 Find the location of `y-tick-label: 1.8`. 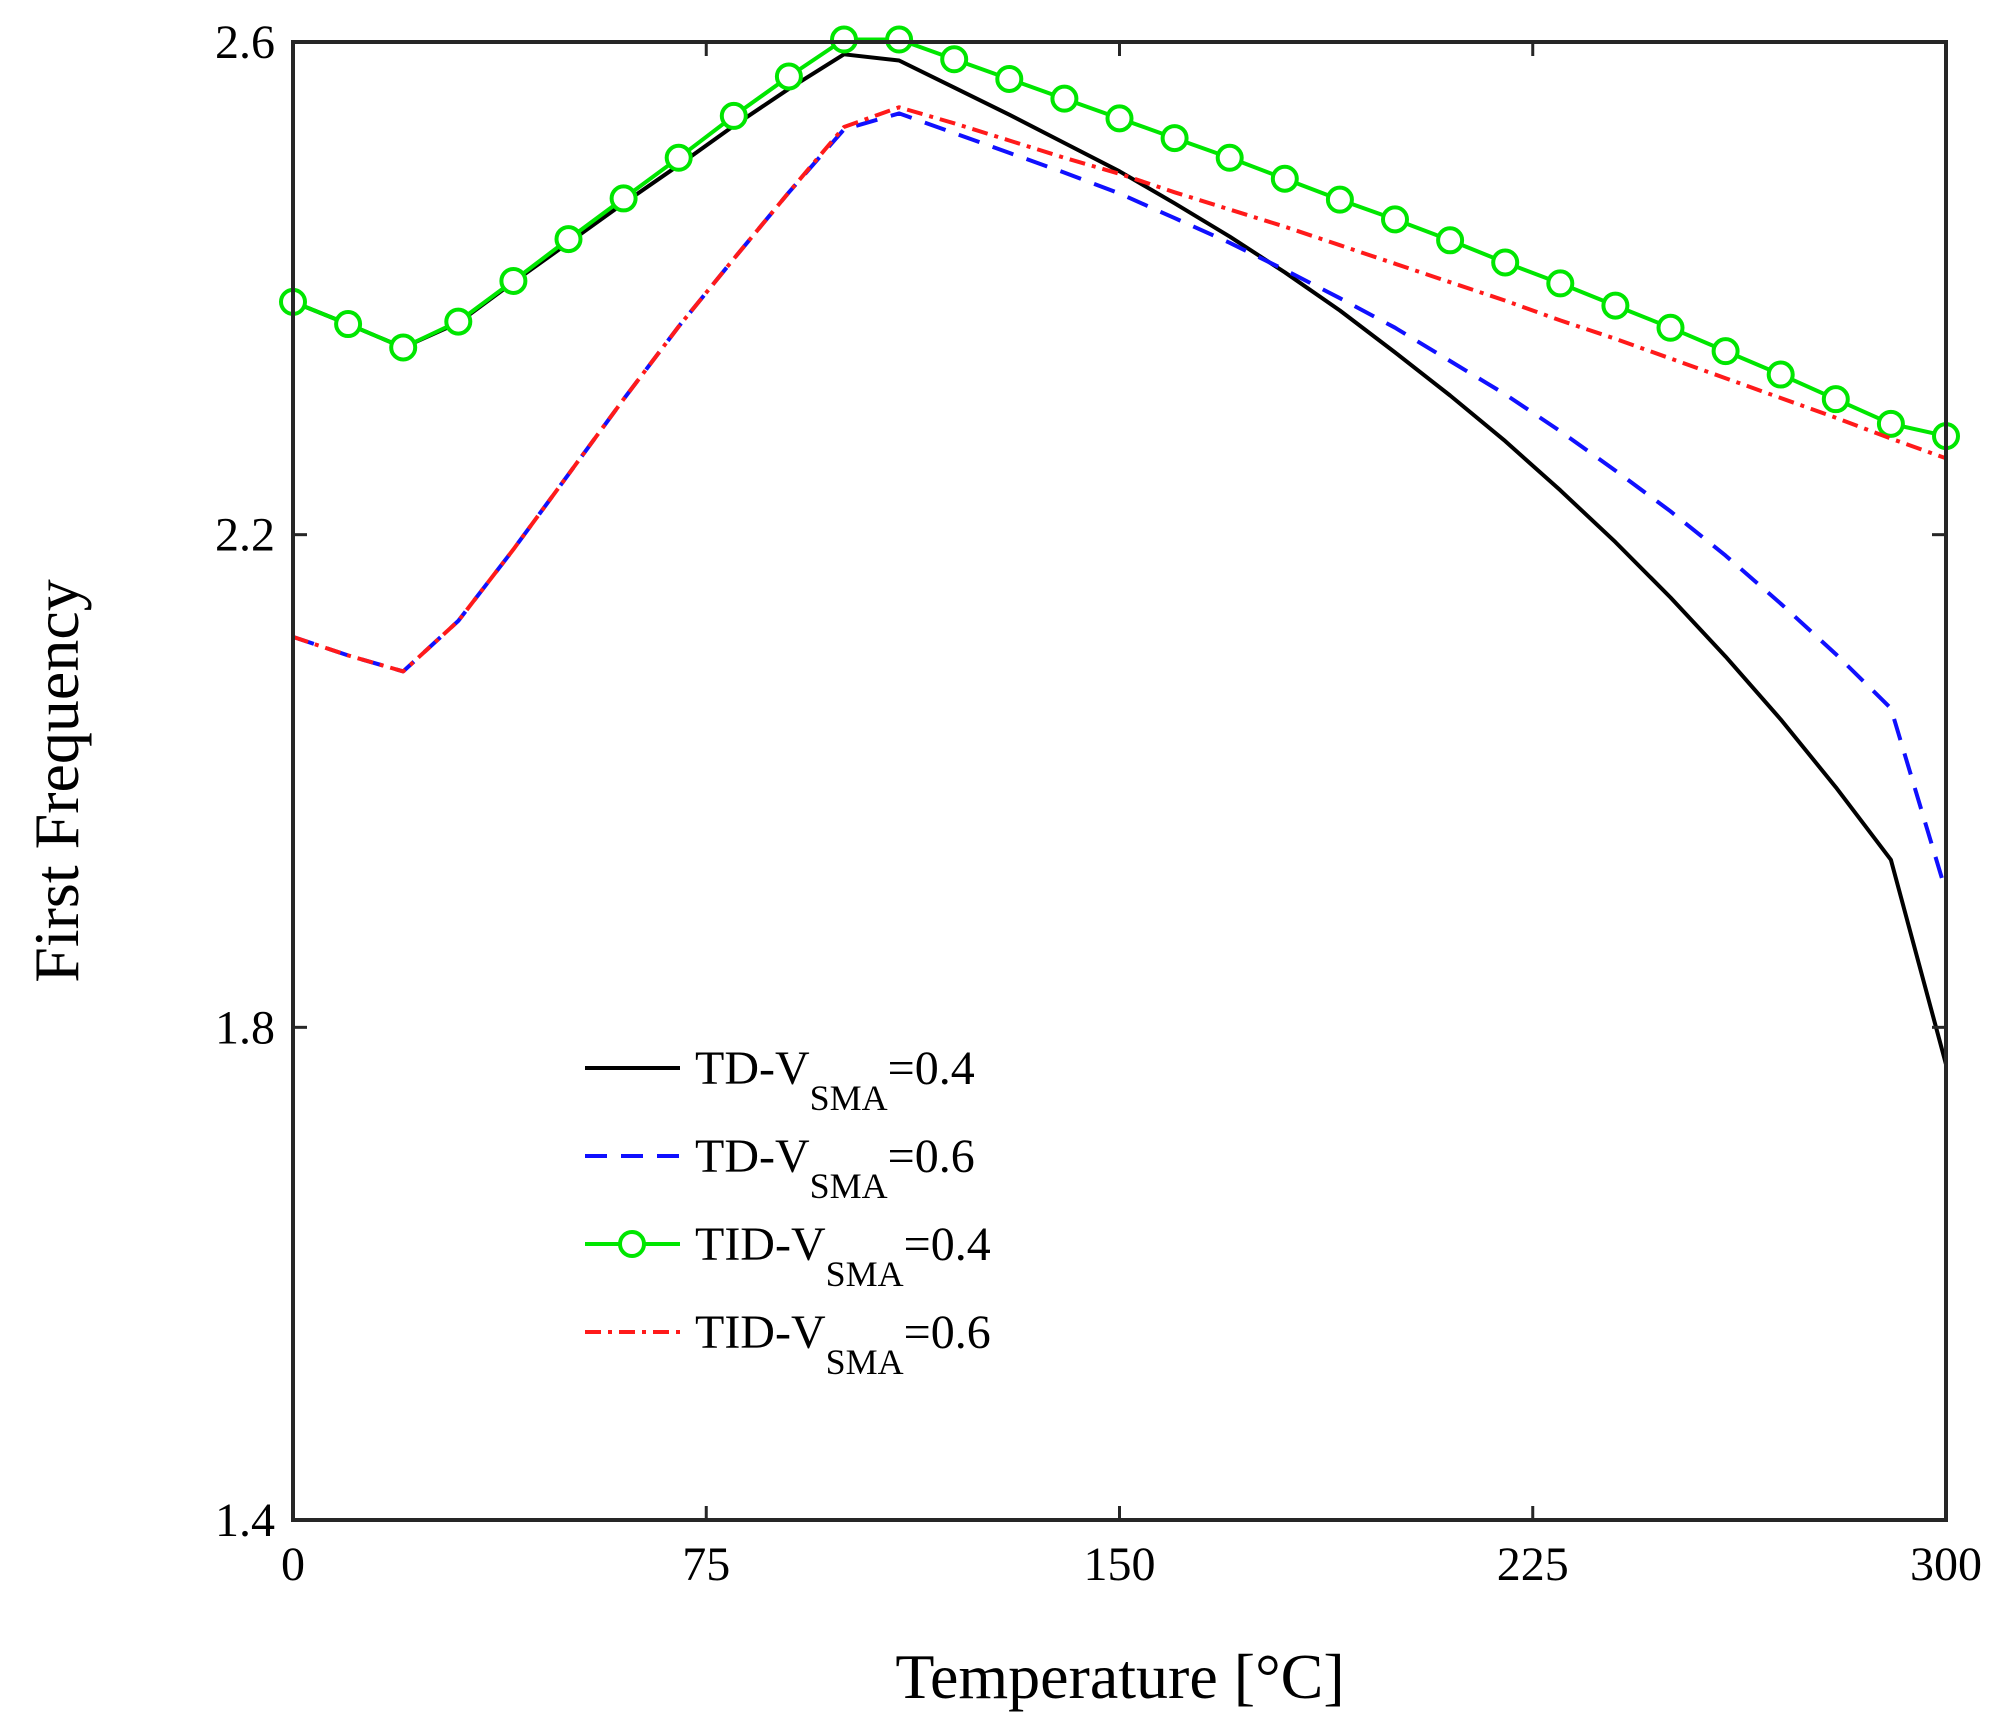

y-tick-label: 1.8 is located at coordinates (245, 1027).